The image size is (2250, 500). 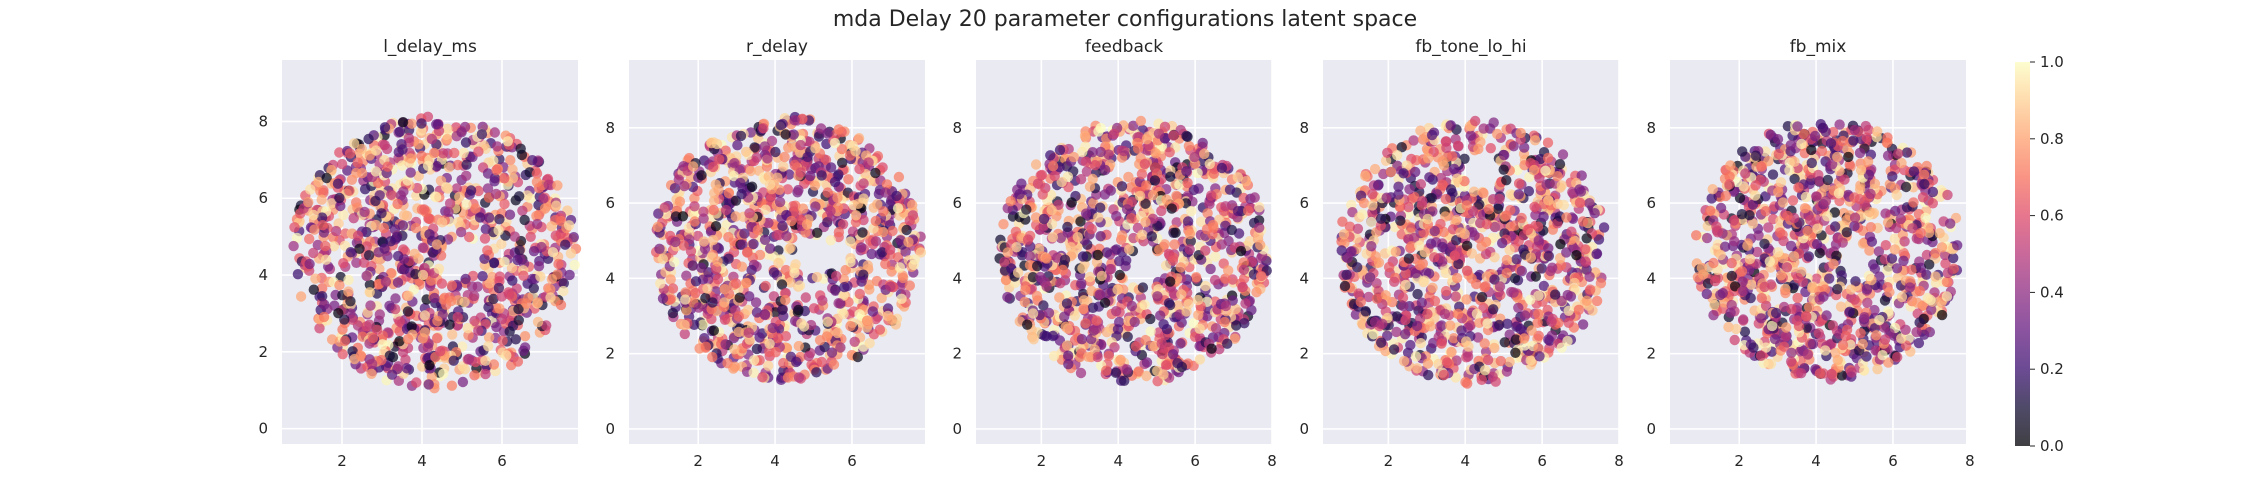 What do you see at coordinates (1304, 203) in the screenshot?
I see `y-tick-label: 6` at bounding box center [1304, 203].